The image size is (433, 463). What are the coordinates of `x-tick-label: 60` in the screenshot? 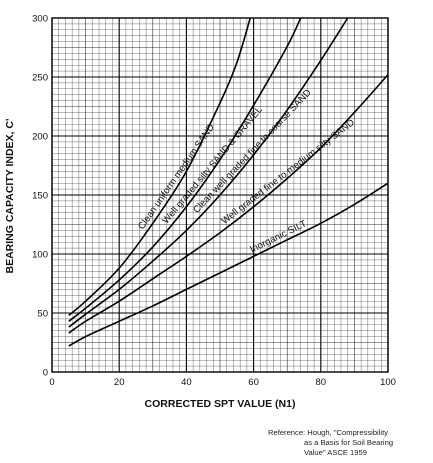 It's located at (253, 382).